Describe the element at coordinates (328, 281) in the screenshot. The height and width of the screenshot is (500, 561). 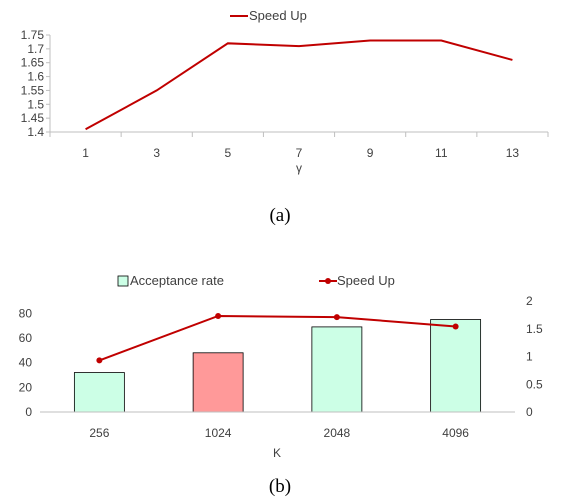
I see `chart-b-legend-line-marker` at that location.